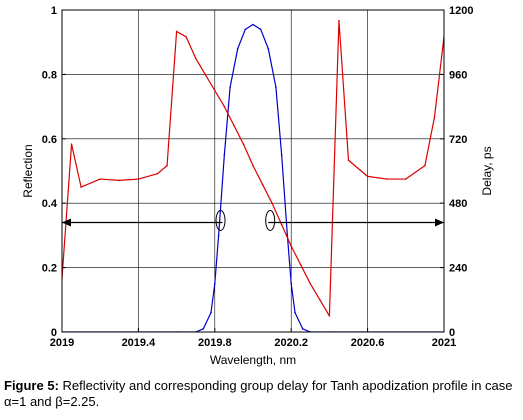  Describe the element at coordinates (54, 333) in the screenshot. I see `y-tick-label: 0` at that location.